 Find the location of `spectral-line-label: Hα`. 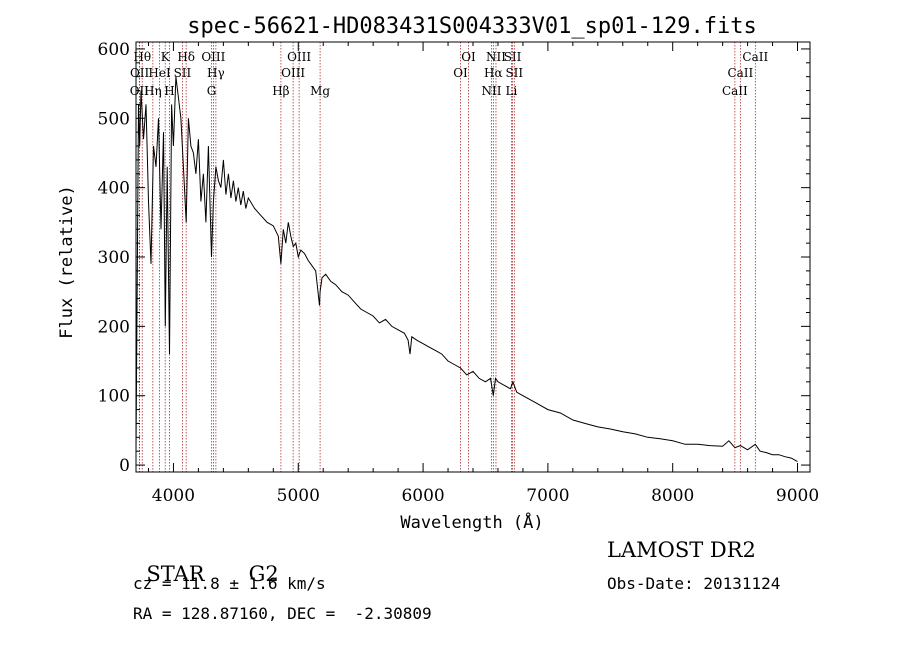

spectral-line-label: Hα is located at coordinates (493, 73).